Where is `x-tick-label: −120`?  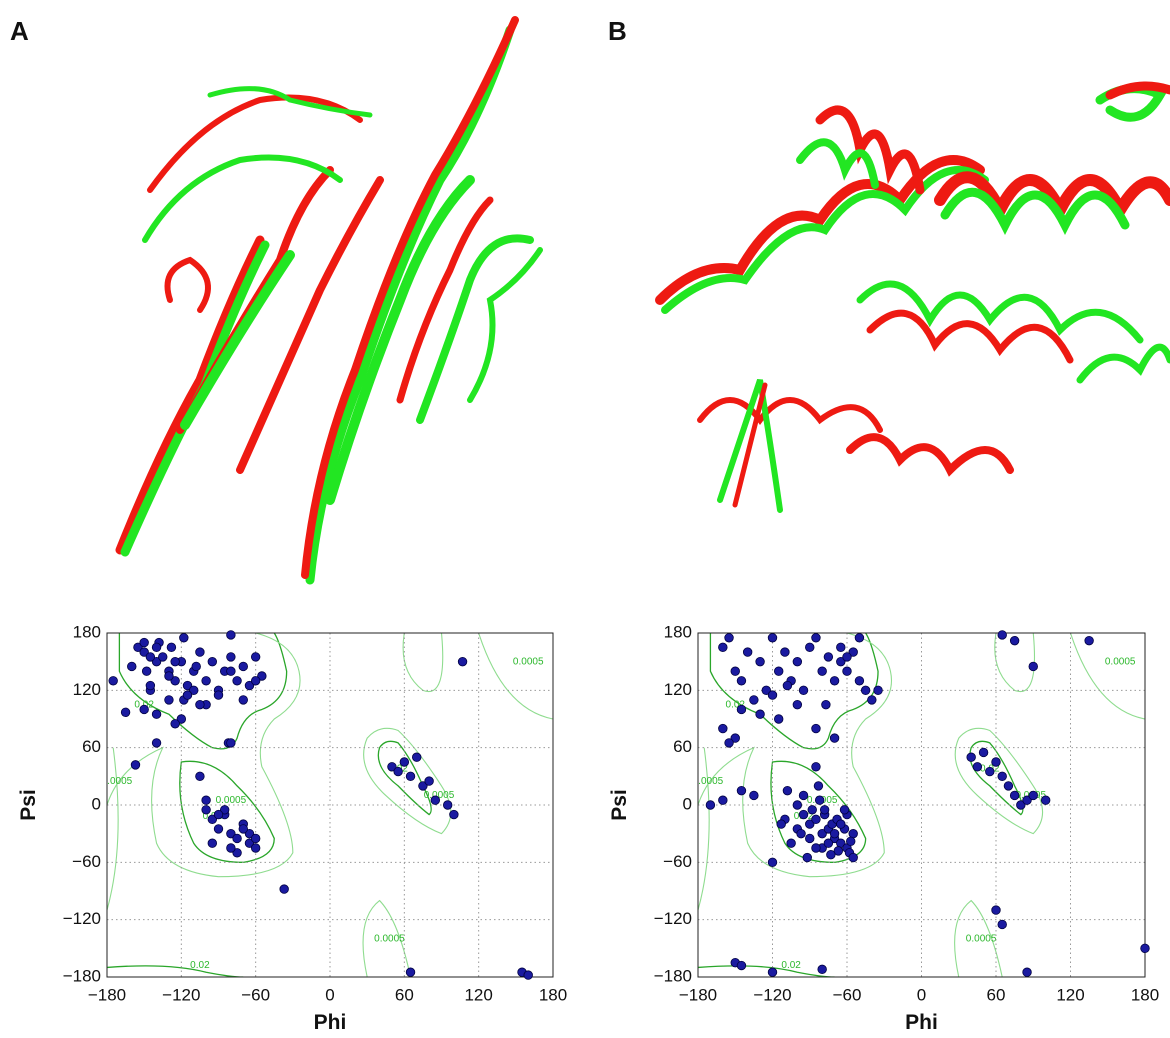 x-tick-label: −120 is located at coordinates (181, 994).